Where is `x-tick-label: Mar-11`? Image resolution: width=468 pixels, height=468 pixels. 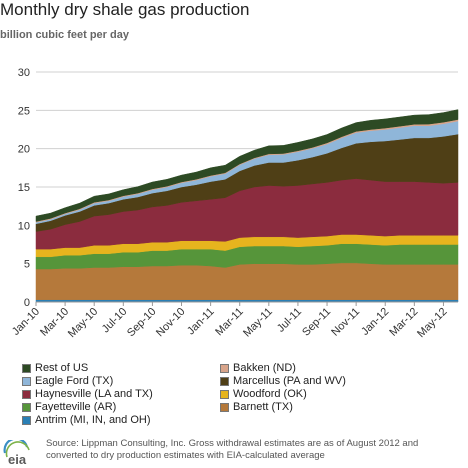 x-tick-label: Mar-11 is located at coordinates (229, 322).